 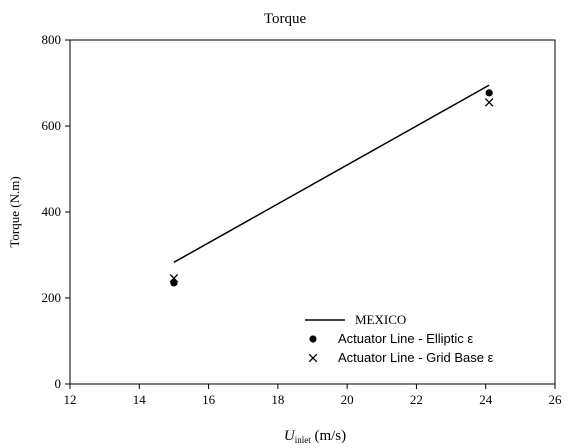 I want to click on x-axis-label-symbol: U, so click(x=290, y=436).